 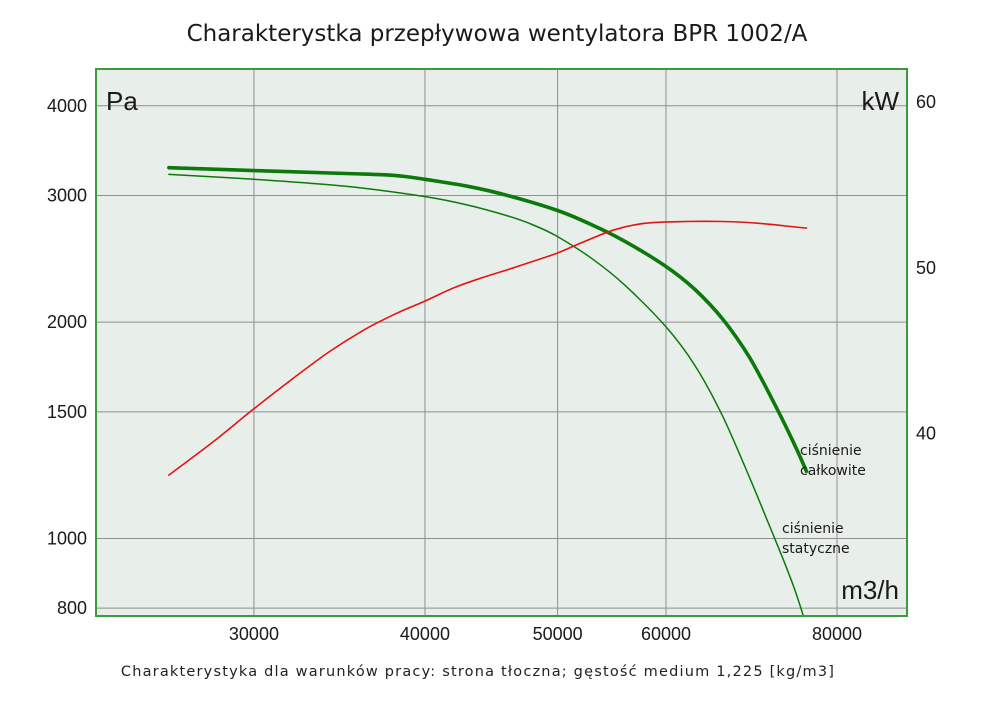 What do you see at coordinates (67, 322) in the screenshot?
I see `y-left-tick-label: 2000` at bounding box center [67, 322].